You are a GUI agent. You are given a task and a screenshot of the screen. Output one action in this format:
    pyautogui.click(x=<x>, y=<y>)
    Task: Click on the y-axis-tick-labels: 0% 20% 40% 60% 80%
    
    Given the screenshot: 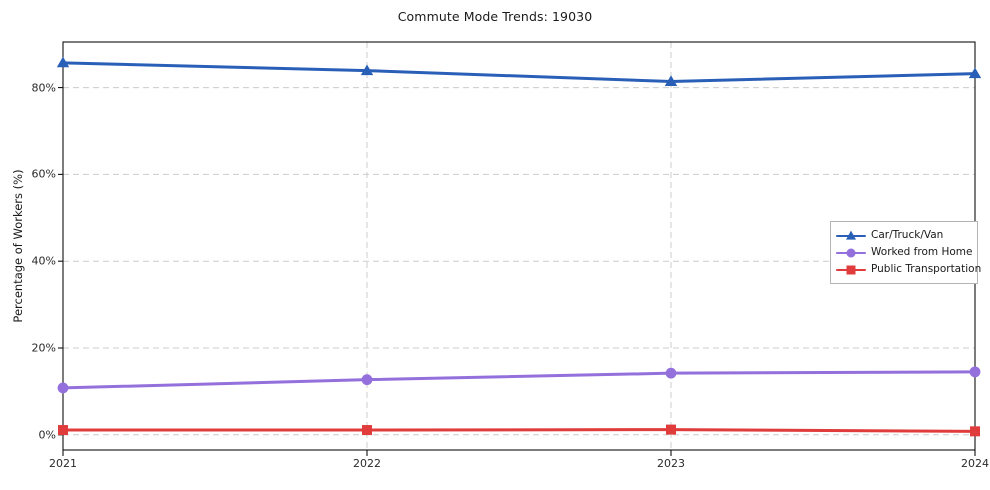 What is the action you would take?
    pyautogui.click(x=28, y=245)
    